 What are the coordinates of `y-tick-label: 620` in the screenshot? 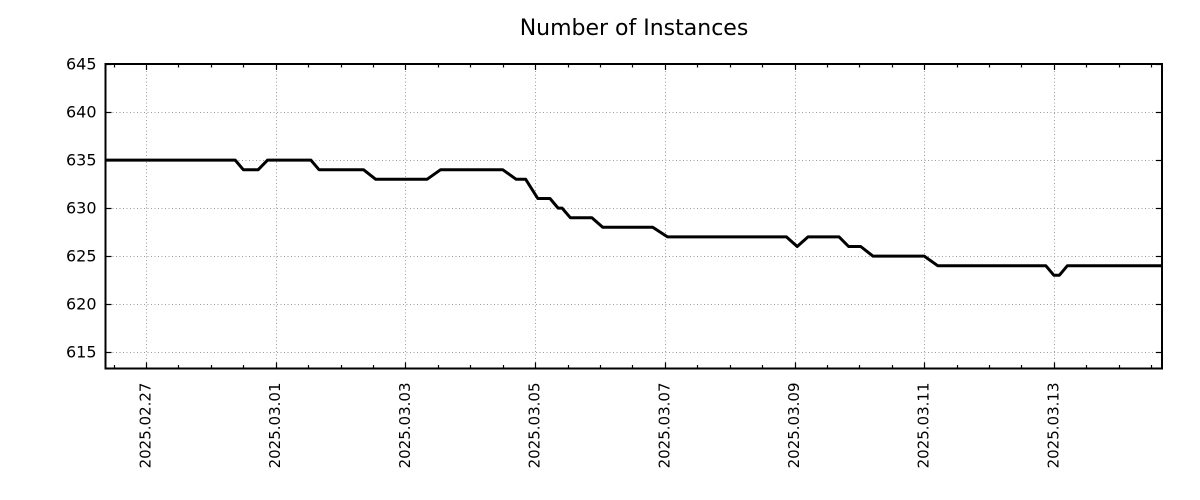 It's located at (81, 304).